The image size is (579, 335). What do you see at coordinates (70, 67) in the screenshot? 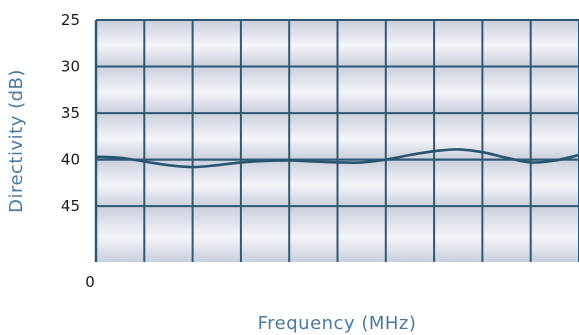
I see `y-tick-label: 30` at bounding box center [70, 67].